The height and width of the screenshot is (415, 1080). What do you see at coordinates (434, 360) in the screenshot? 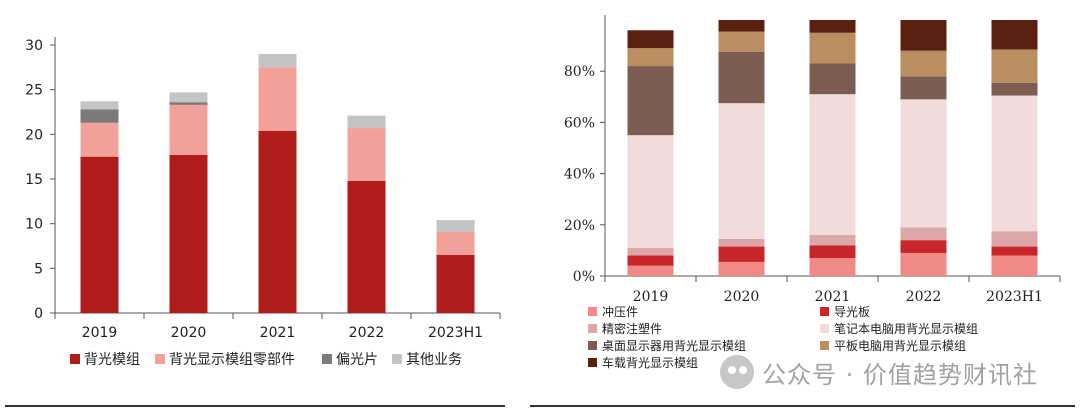
I see `legend-label: 其他业务` at bounding box center [434, 360].